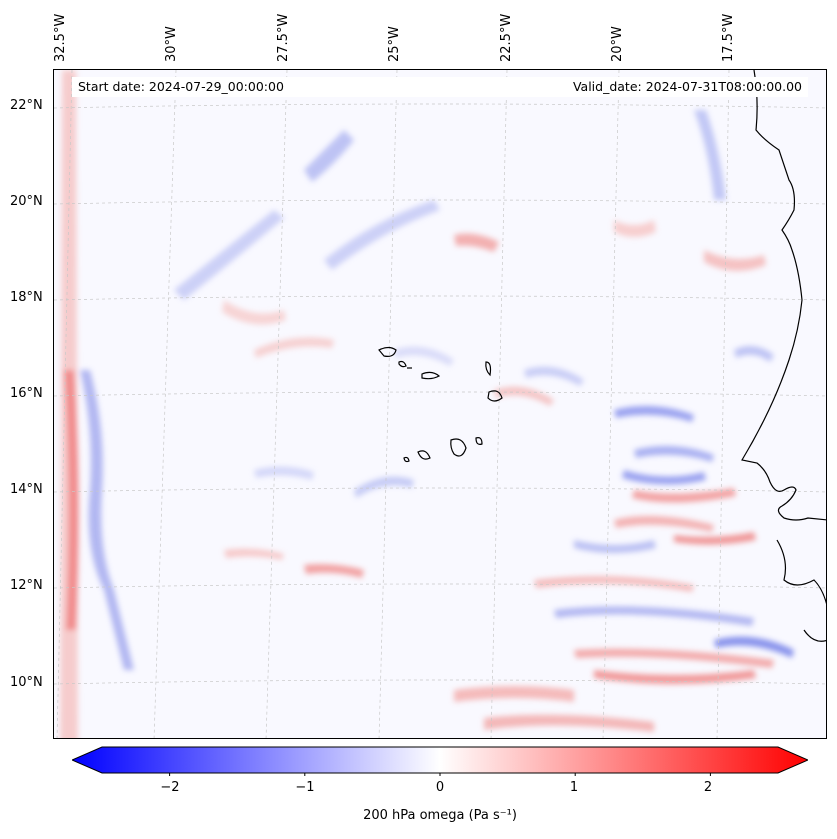 Image resolution: width=837 pixels, height=839 pixels. Describe the element at coordinates (26, 201) in the screenshot. I see `latitude-label: 20°N` at that location.